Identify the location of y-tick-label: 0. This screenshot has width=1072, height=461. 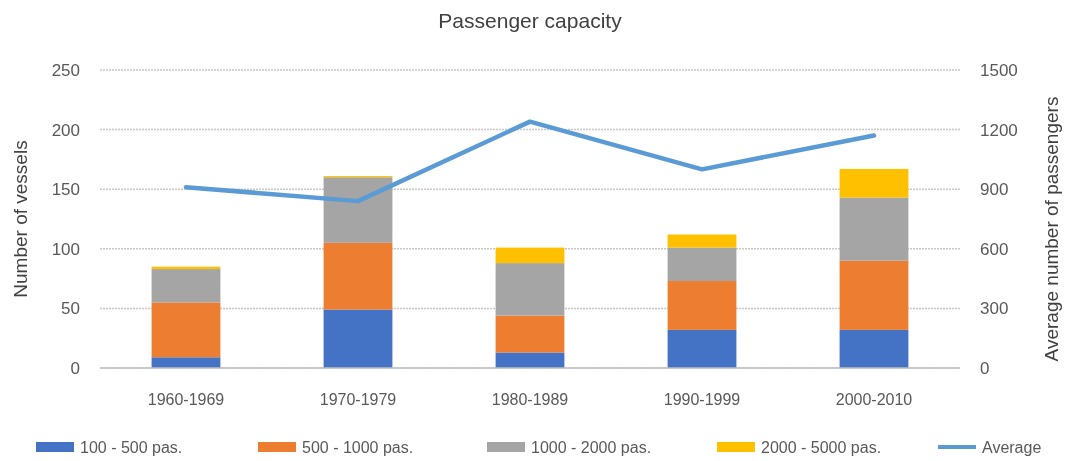
(75, 368).